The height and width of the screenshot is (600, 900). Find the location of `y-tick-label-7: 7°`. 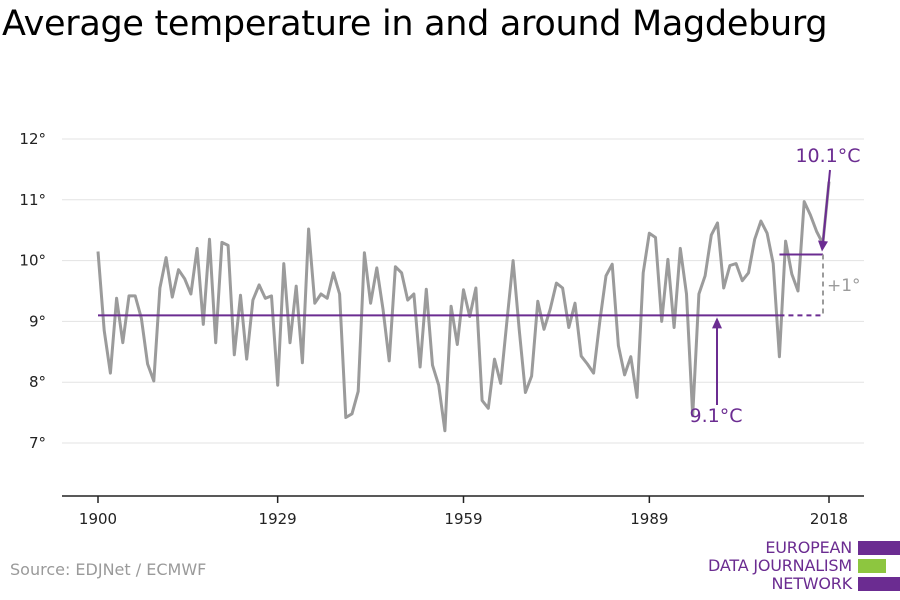

y-tick-label-7: 7° is located at coordinates (37, 443).